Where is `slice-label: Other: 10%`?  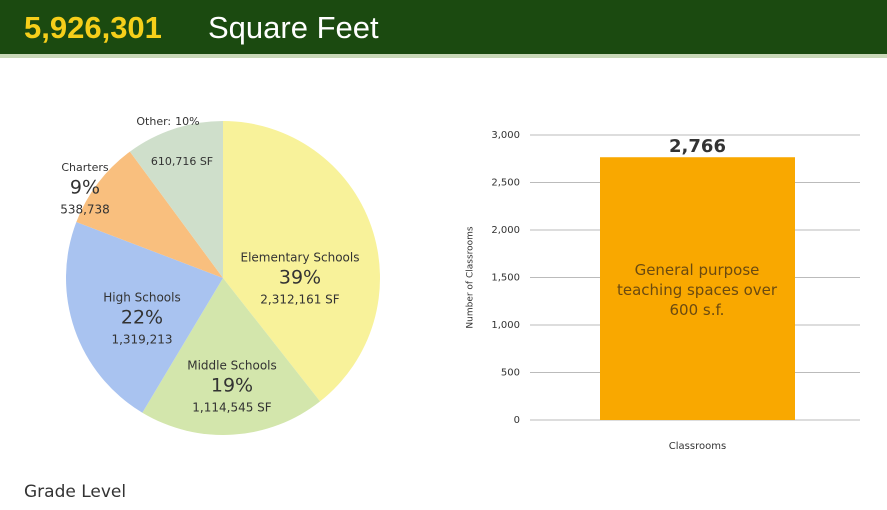 slice-label: Other: 10% is located at coordinates (167, 121).